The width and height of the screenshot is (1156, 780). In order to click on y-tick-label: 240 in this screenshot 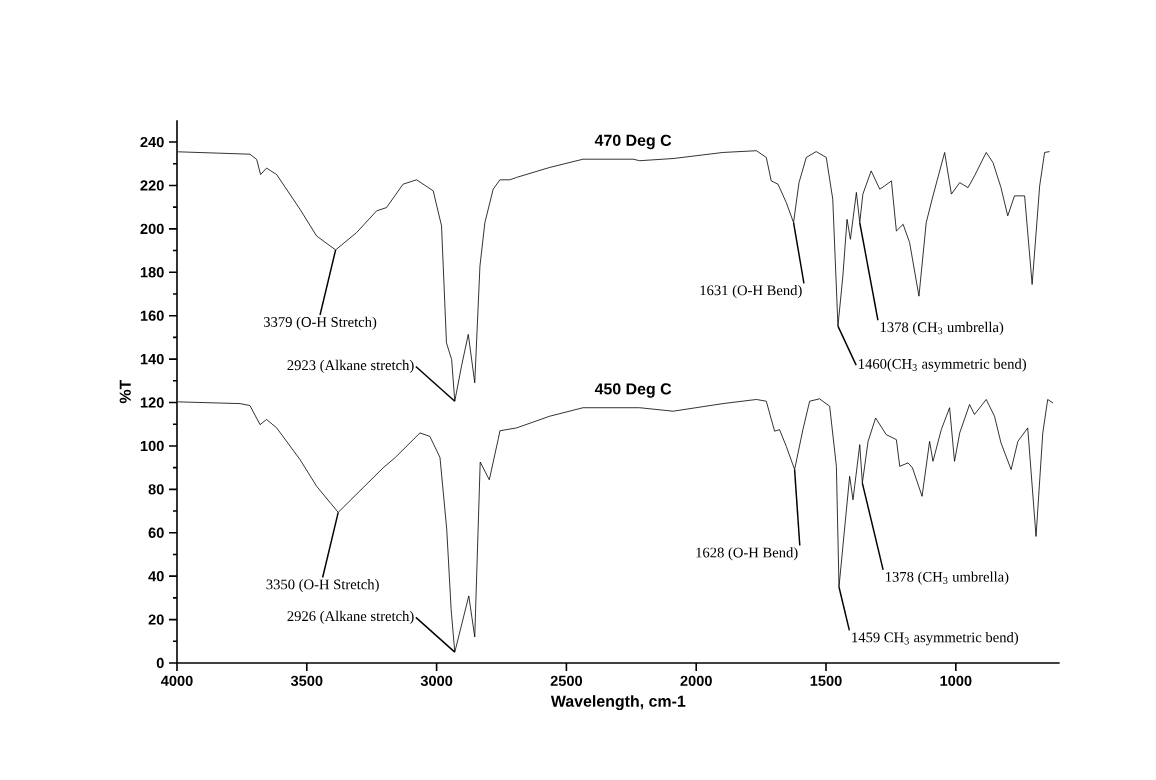, I will do `click(152, 142)`.